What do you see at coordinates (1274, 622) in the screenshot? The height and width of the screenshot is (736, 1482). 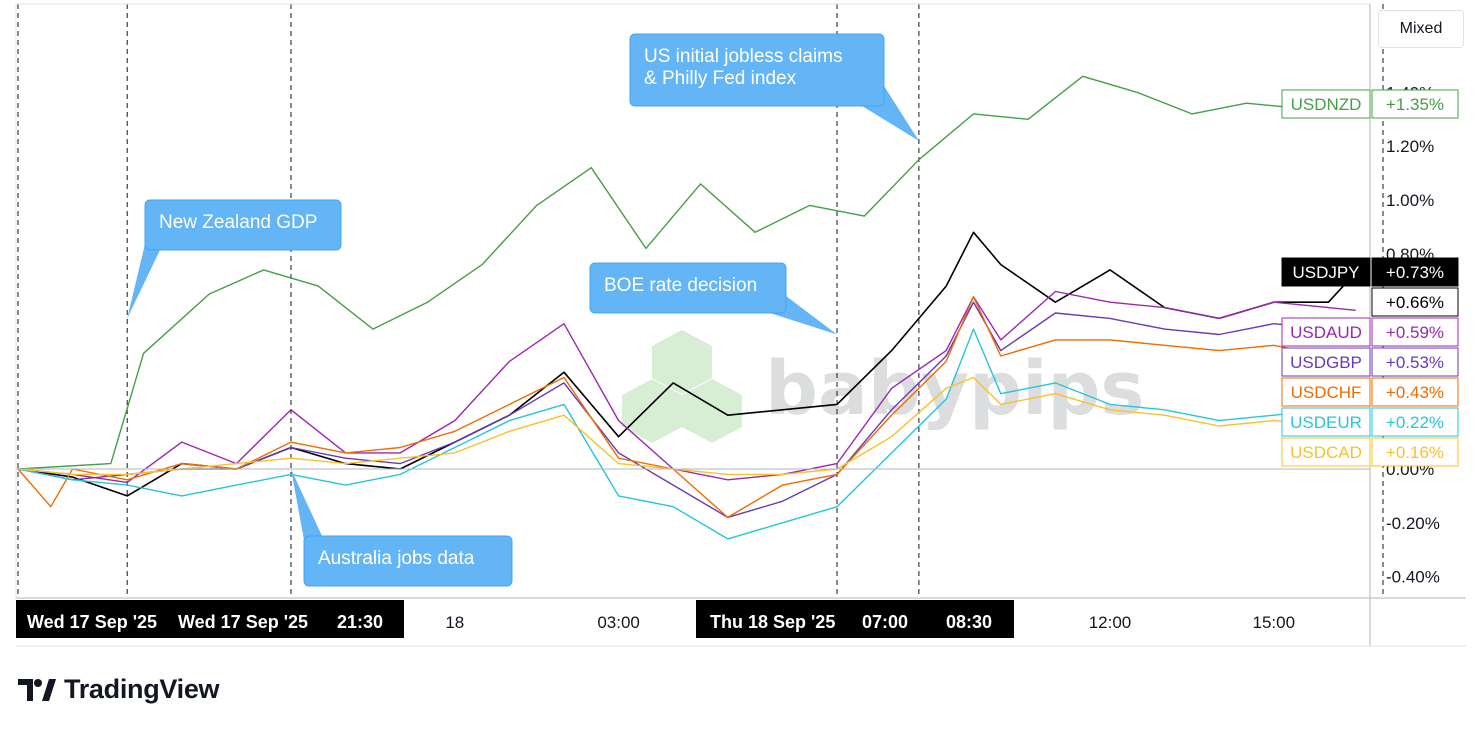 I see `x-tick-label: 15:00` at bounding box center [1274, 622].